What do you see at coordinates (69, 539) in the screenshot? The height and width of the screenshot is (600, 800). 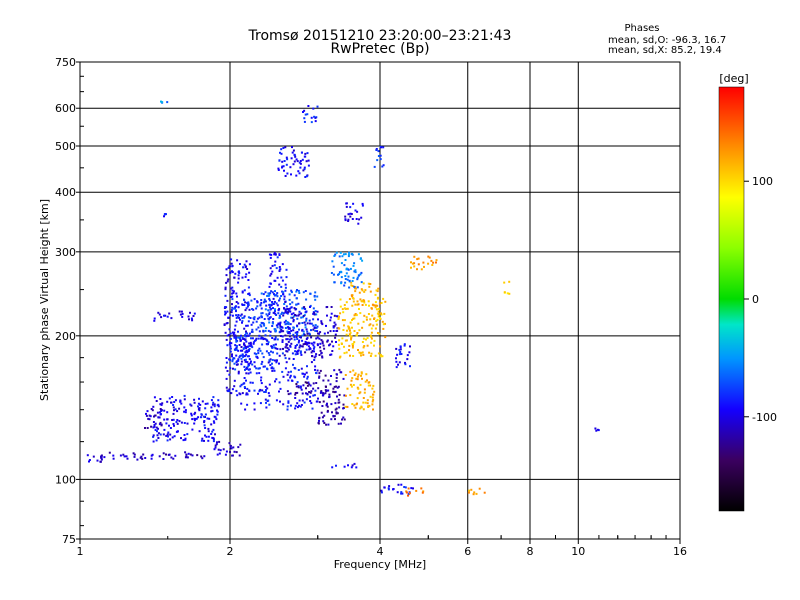 I see `y-tick-label: 75` at bounding box center [69, 539].